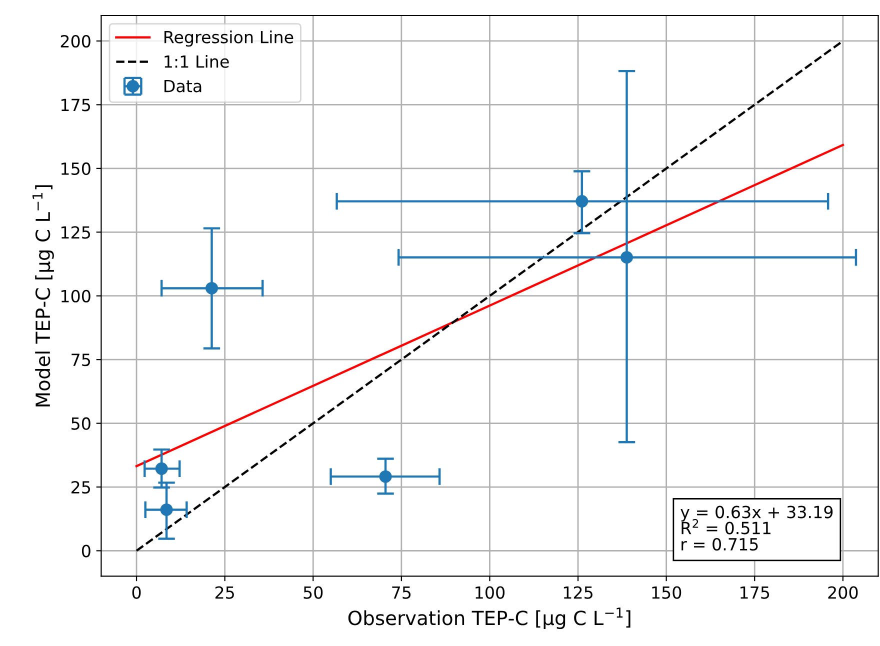 The height and width of the screenshot is (646, 880). I want to click on x-axis-title: Observation TEP-C [μg C L$^{−1}$], so click(489, 619).